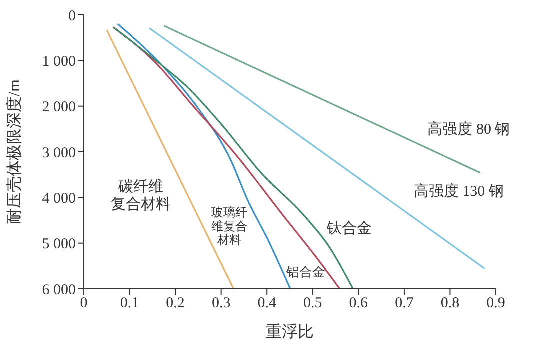 Image resolution: width=554 pixels, height=347 pixels. What do you see at coordinates (469, 129) in the screenshot?
I see `series-label: 高强度 80 钢` at bounding box center [469, 129].